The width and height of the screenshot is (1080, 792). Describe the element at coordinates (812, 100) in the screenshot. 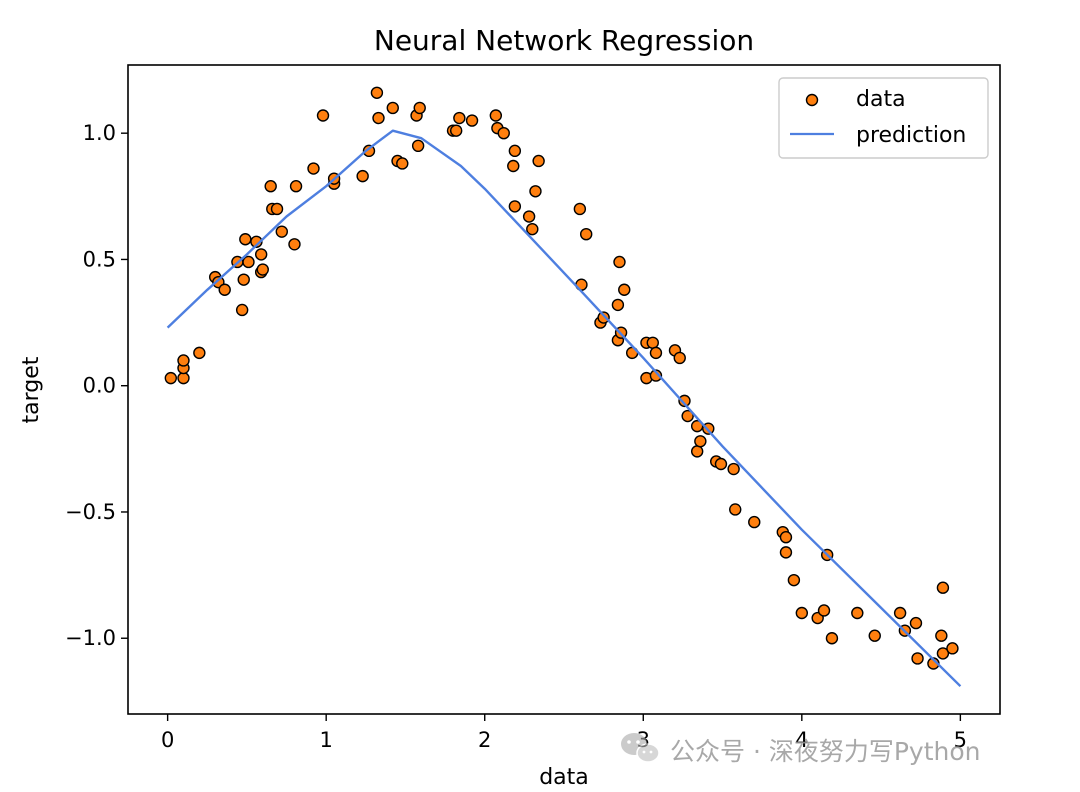

I see `legend-data-marker` at that location.